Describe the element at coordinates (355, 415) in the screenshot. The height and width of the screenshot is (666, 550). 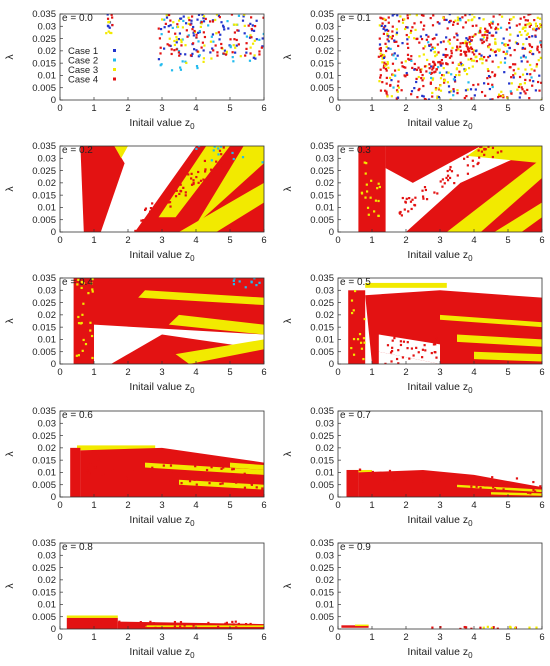
I see `panel-label: e = 0.7` at that location.